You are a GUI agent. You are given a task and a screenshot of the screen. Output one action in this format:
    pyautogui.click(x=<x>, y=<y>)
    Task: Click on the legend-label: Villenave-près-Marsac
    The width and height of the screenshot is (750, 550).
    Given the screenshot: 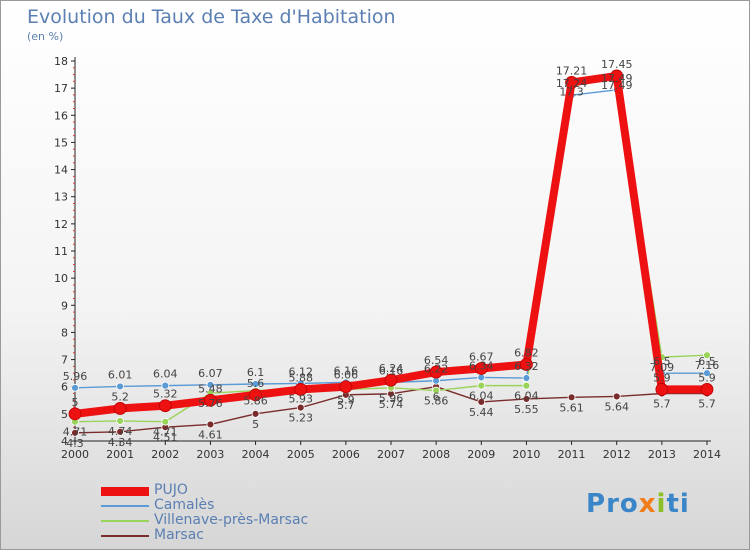 What is the action you would take?
    pyautogui.click(x=231, y=520)
    